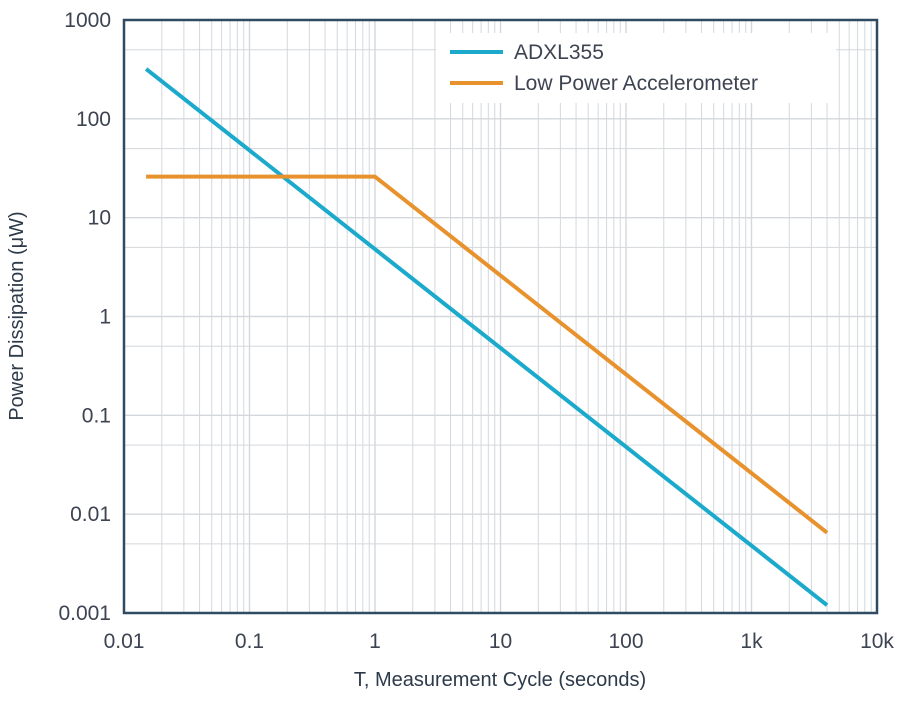 Image resolution: width=900 pixels, height=701 pixels. I want to click on y-tick-label: 100, so click(93, 119).